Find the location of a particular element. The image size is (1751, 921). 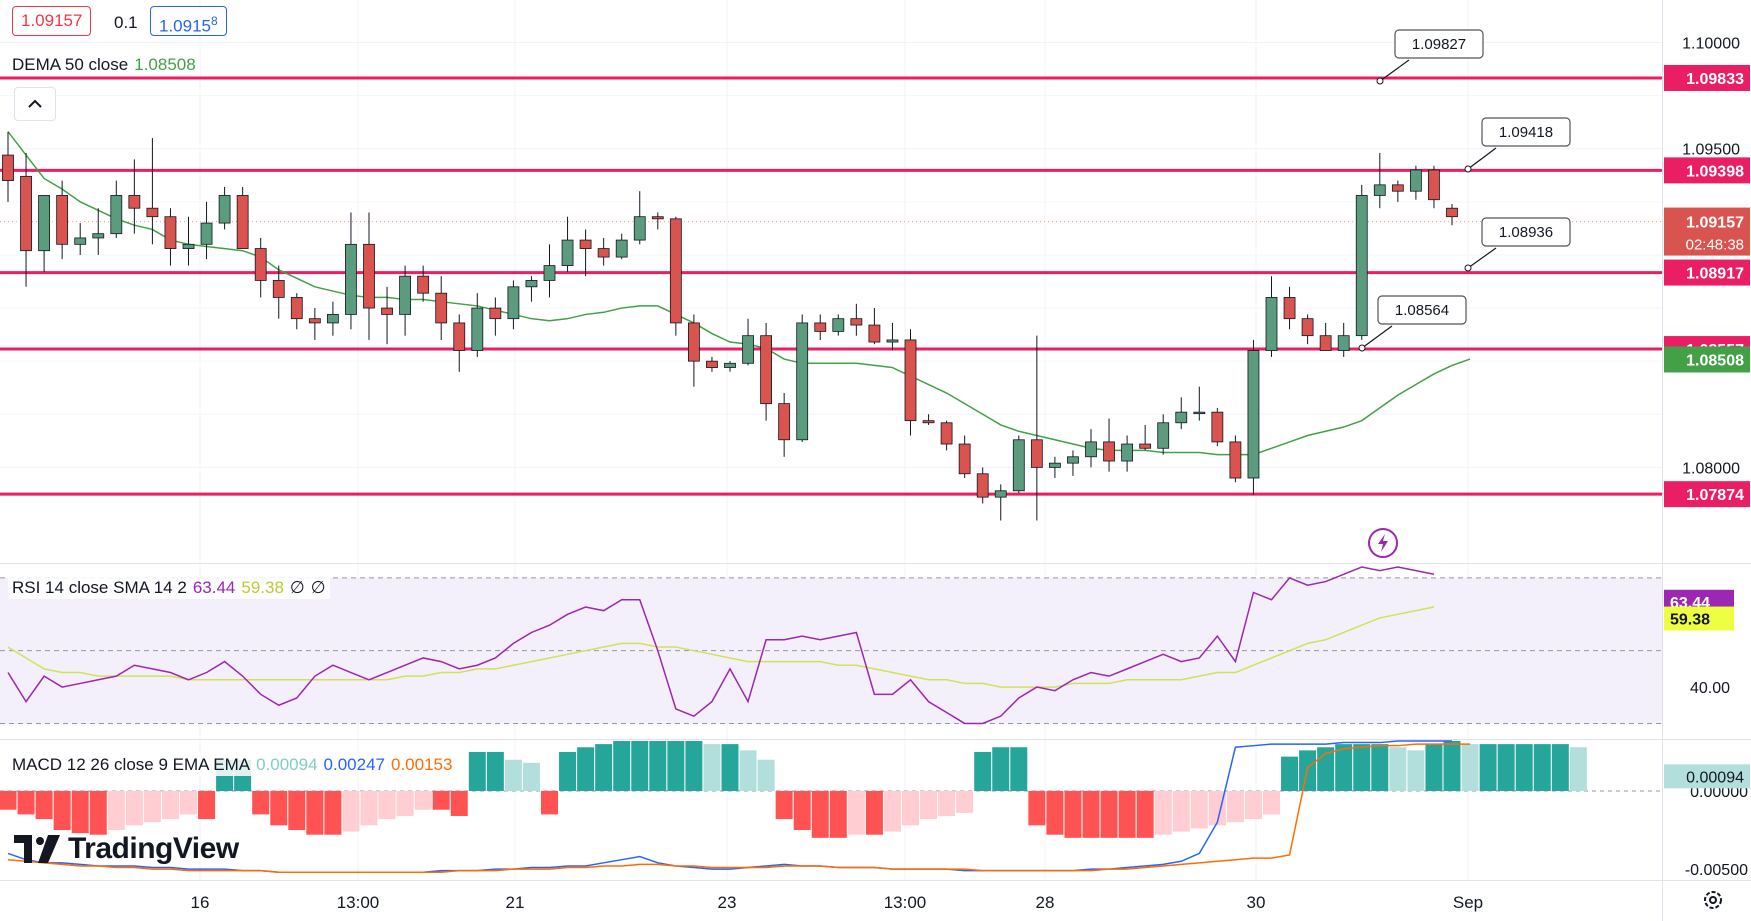

price-level-label-text: 1.09833 is located at coordinates (1715, 79).